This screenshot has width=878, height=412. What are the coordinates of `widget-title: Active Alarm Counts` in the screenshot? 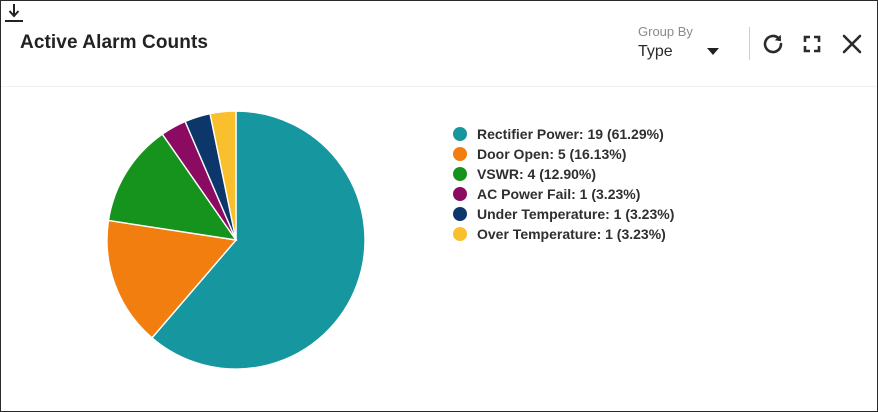 It's located at (114, 42).